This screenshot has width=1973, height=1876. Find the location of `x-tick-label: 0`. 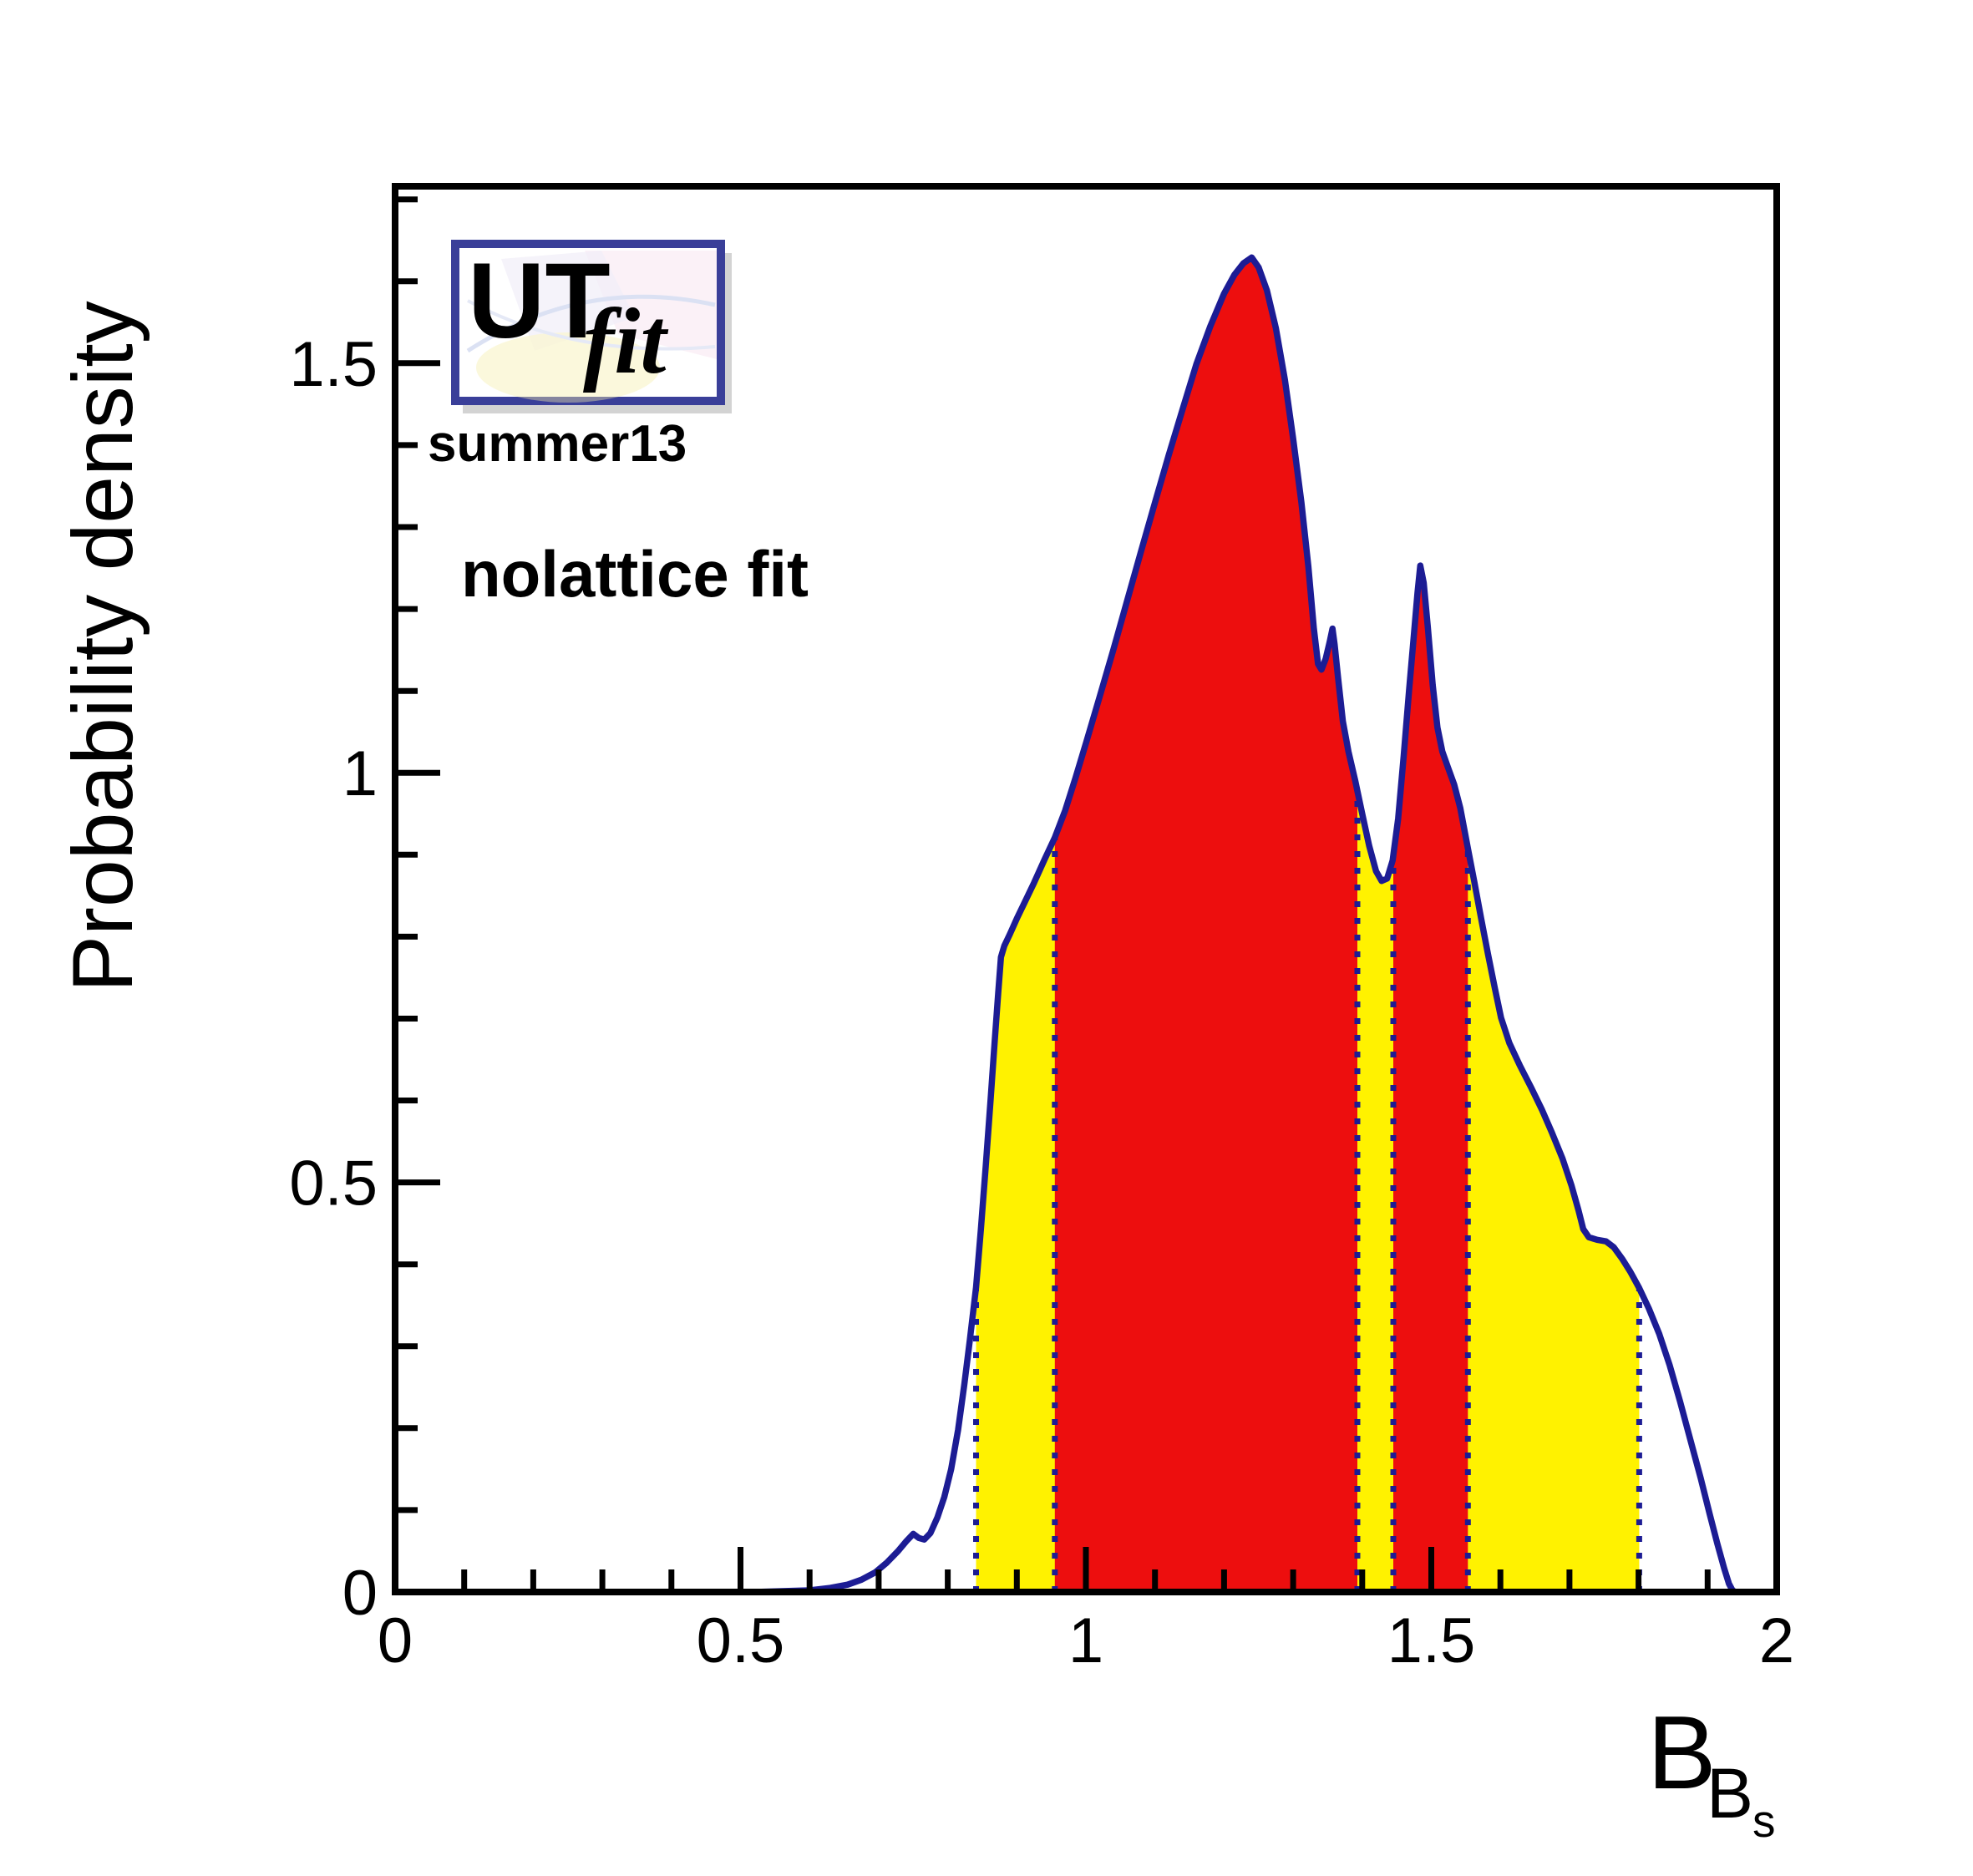

x-tick-label: 0 is located at coordinates (395, 1640).